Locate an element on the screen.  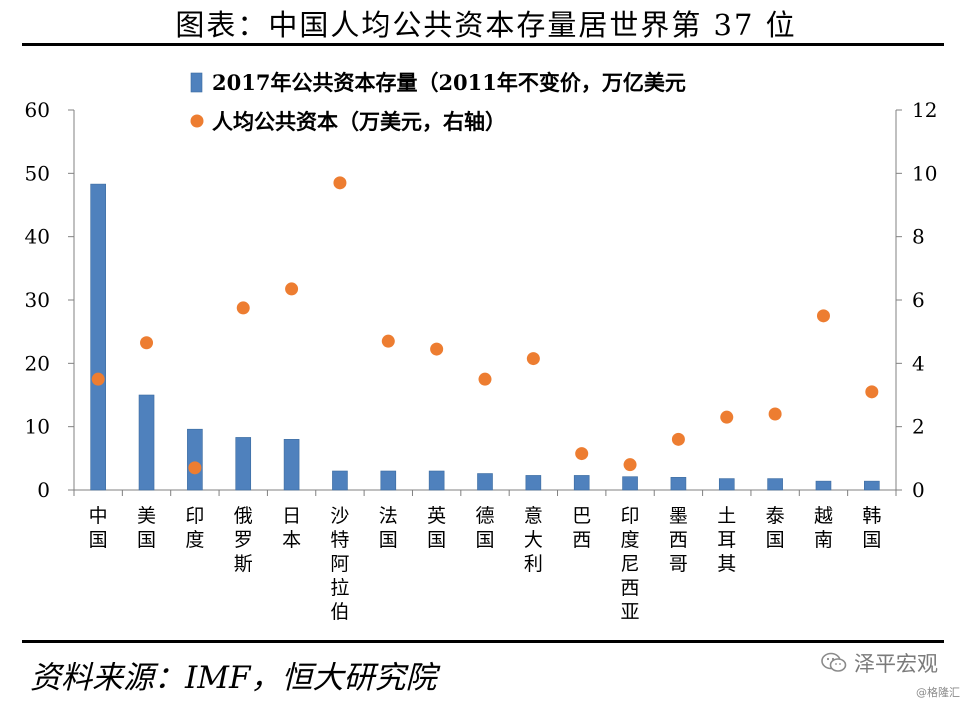
chart-title: 图表：中国人均公共资本存量居世界第 37 位 is located at coordinates (486, 25).